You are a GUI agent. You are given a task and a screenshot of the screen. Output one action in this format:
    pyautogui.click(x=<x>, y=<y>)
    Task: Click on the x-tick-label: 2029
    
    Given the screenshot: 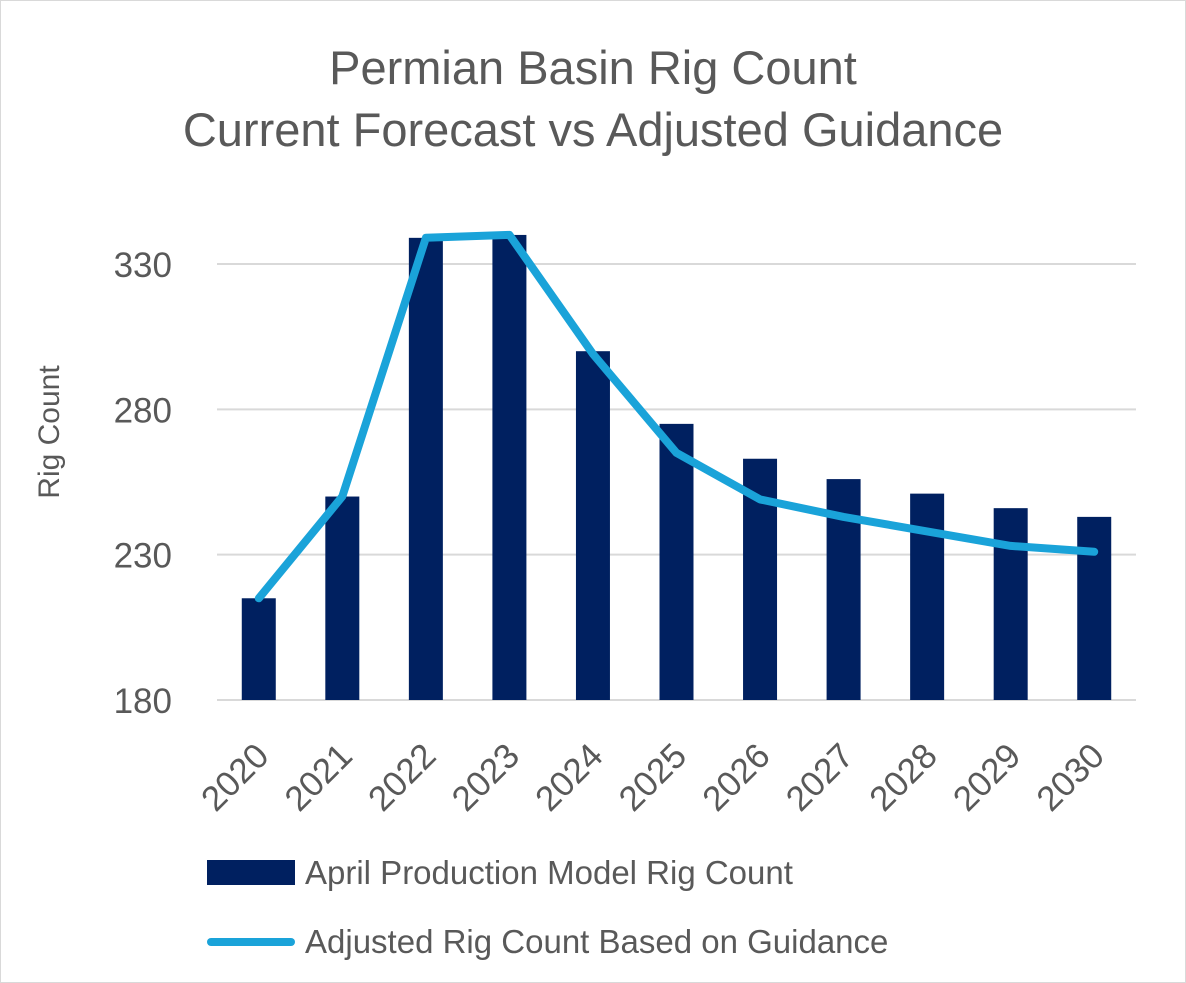 What is the action you would take?
    pyautogui.click(x=987, y=777)
    